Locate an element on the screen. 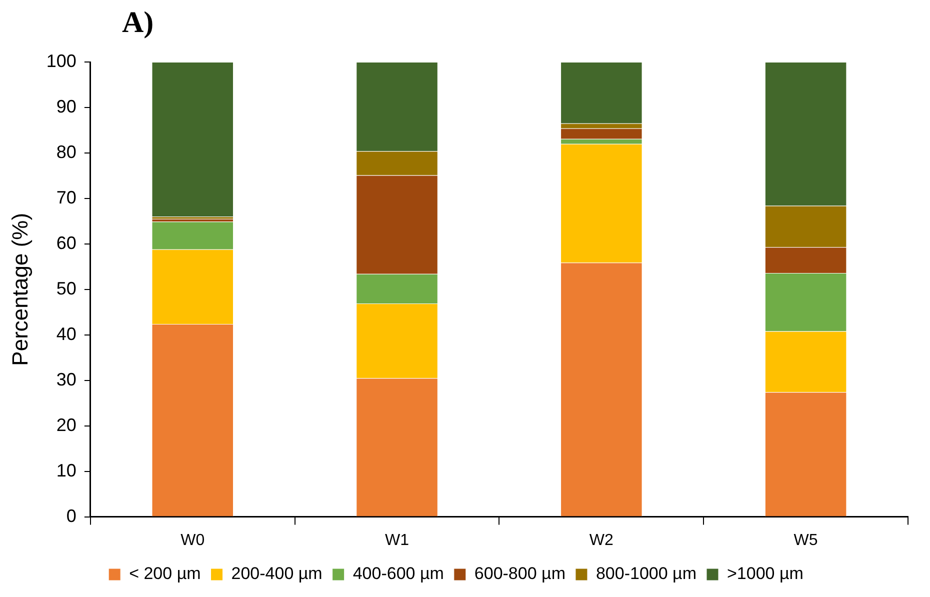  y-tick-label: 70 is located at coordinates (66, 197).